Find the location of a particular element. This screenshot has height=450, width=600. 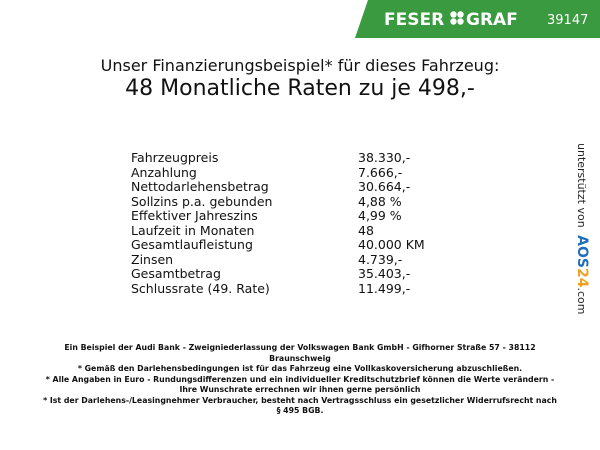

row-label: Laufzeit in Monaten is located at coordinates (193, 230).